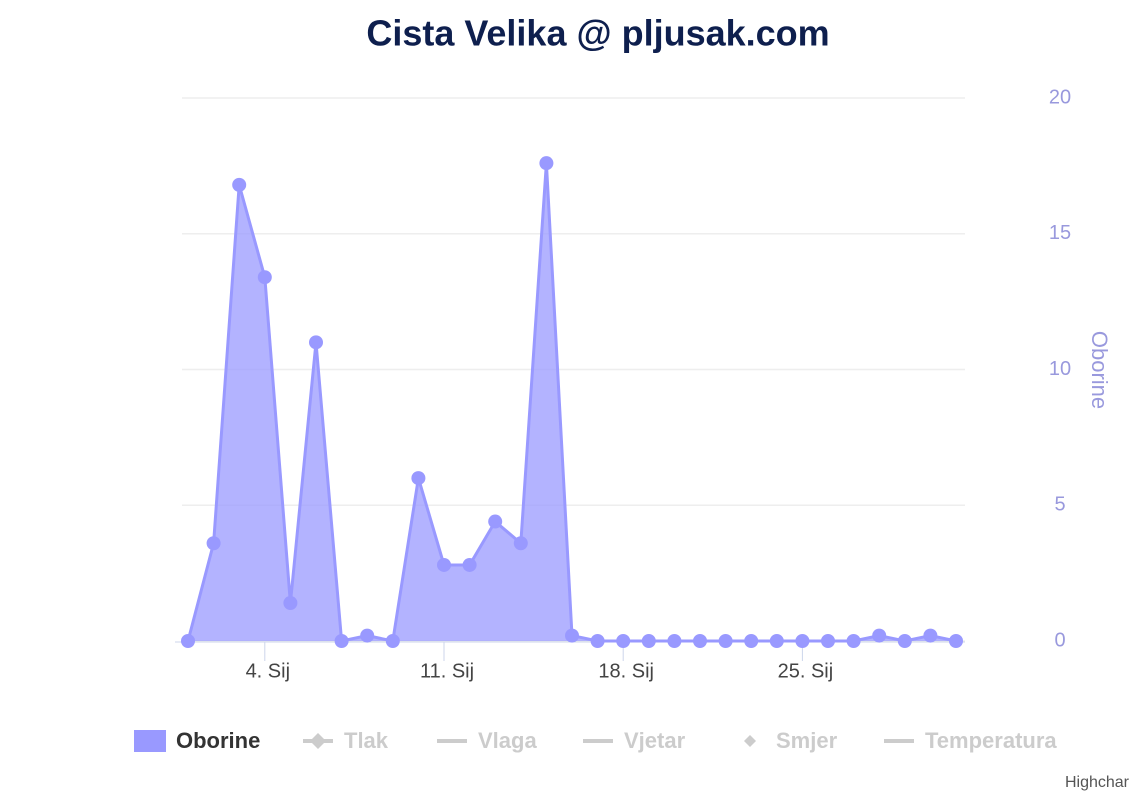 The height and width of the screenshot is (800, 1129). Describe the element at coordinates (1059, 640) in the screenshot. I see `y-tick-label: 0` at that location.